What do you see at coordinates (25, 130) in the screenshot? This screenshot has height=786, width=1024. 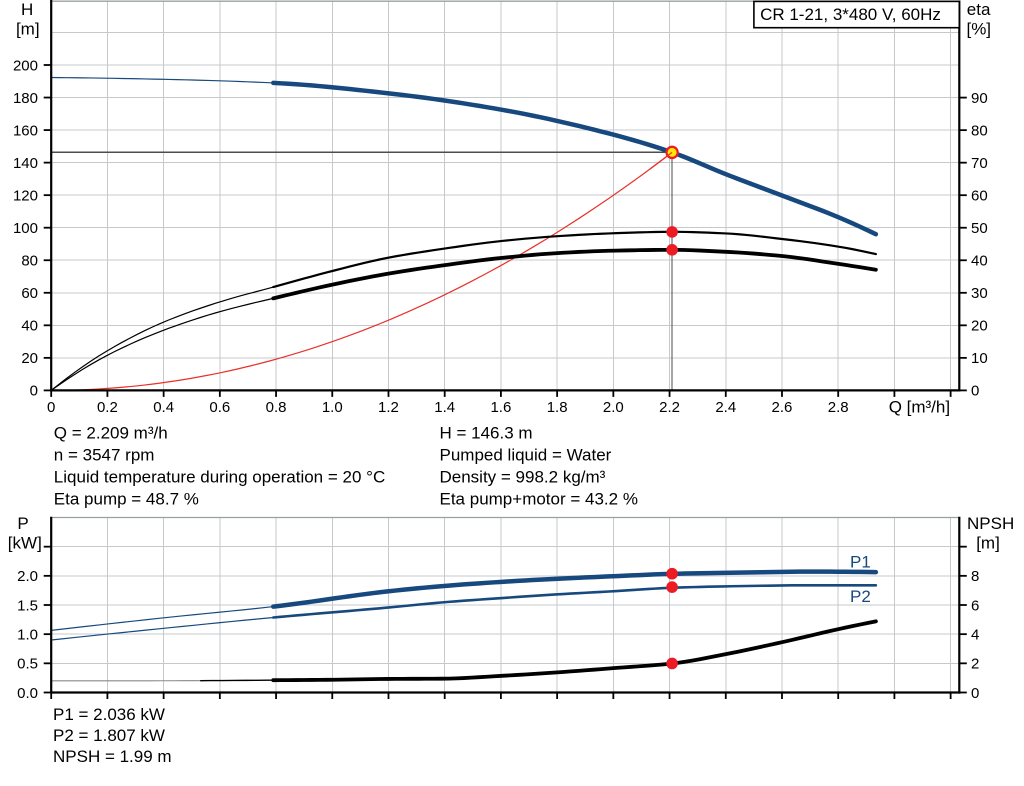 I see `svg-text: 160` at bounding box center [25, 130].